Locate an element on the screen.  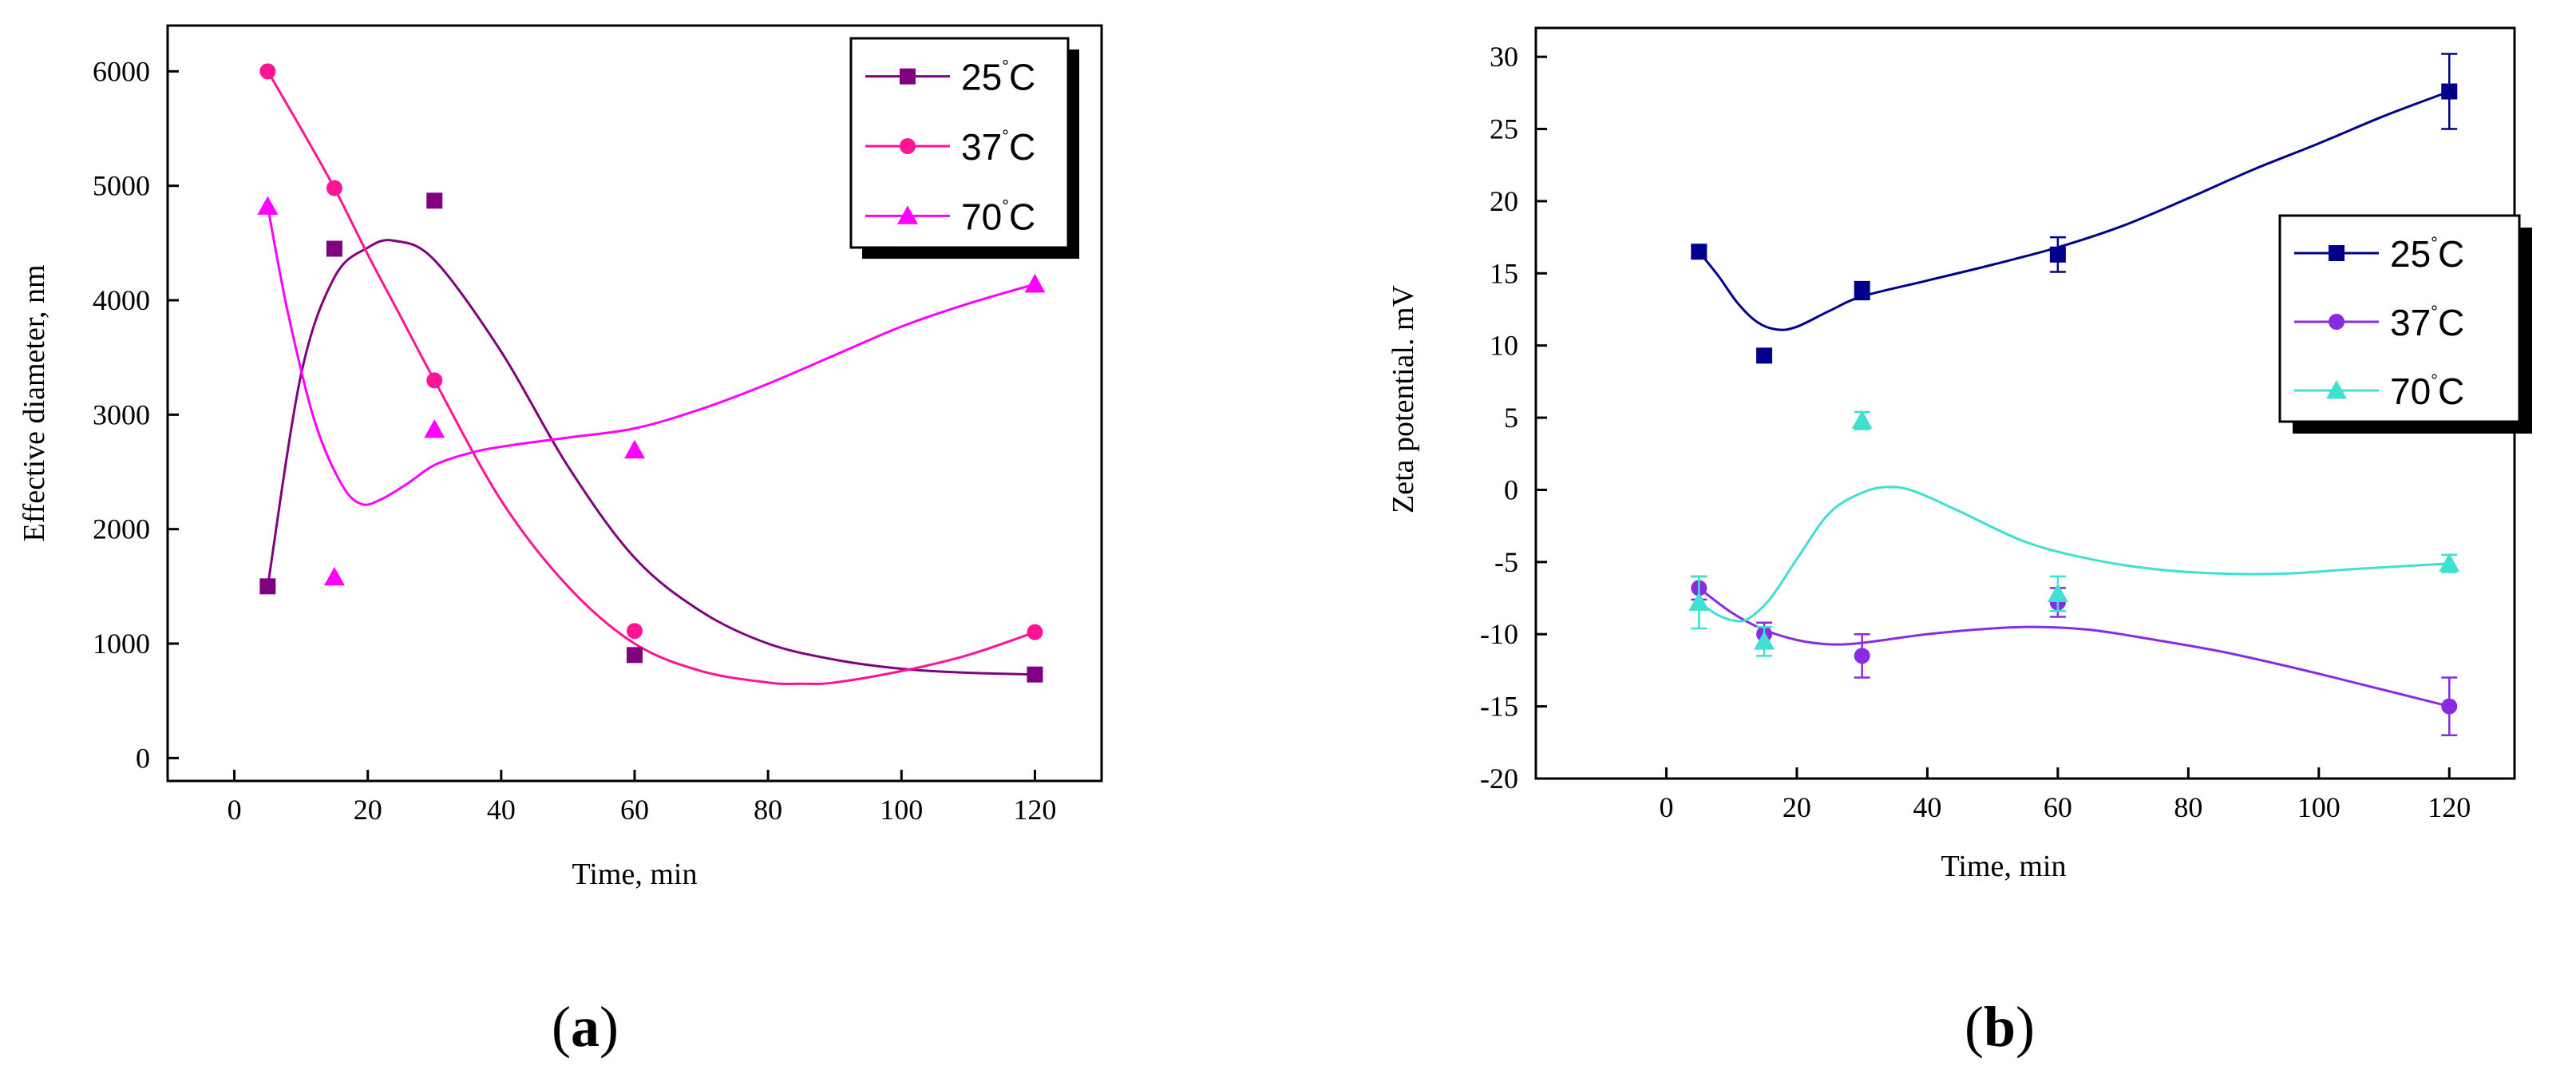
y-tick-label: 15 is located at coordinates (1504, 273).